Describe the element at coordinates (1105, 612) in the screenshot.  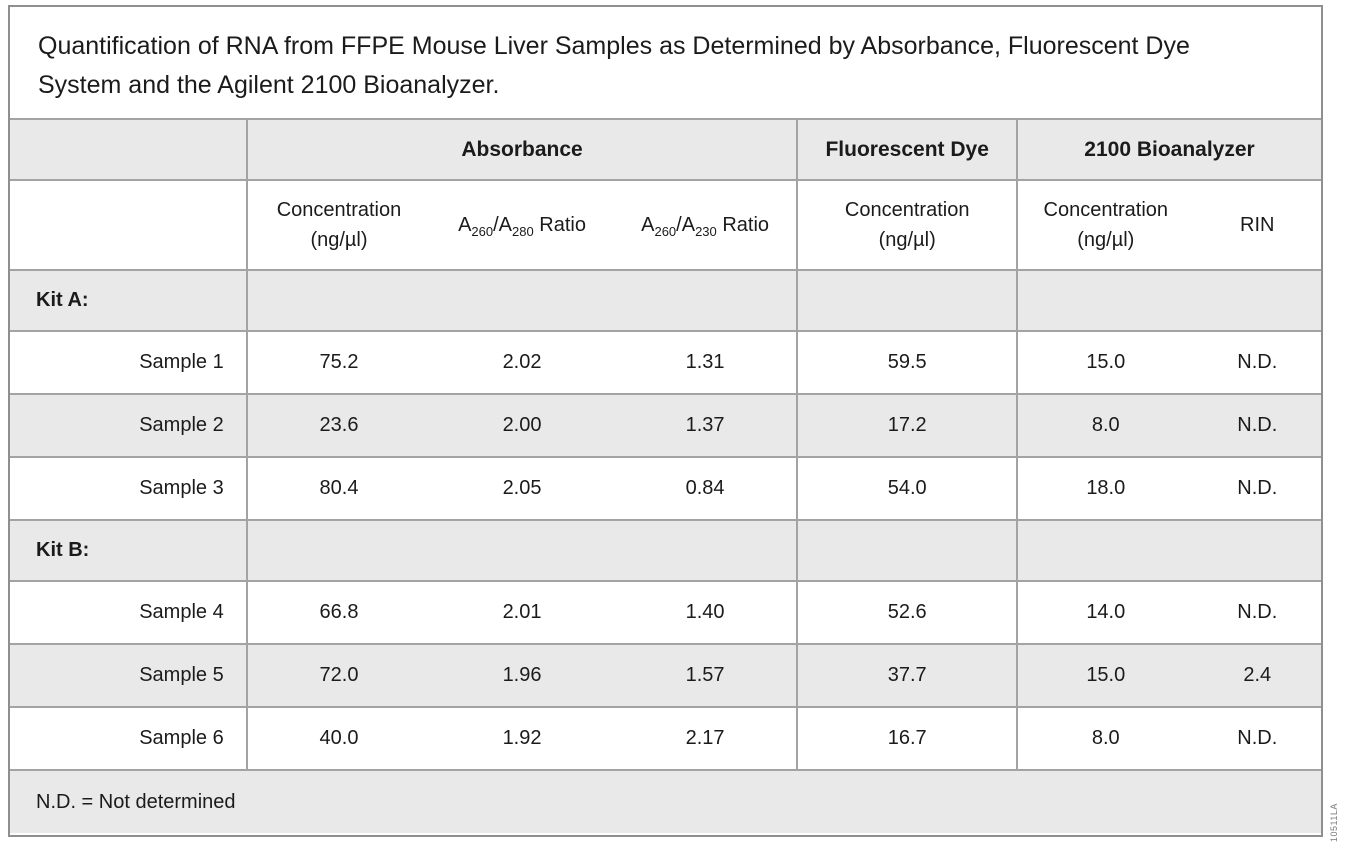
I see `value-cell-bio-conc: 14.0` at that location.